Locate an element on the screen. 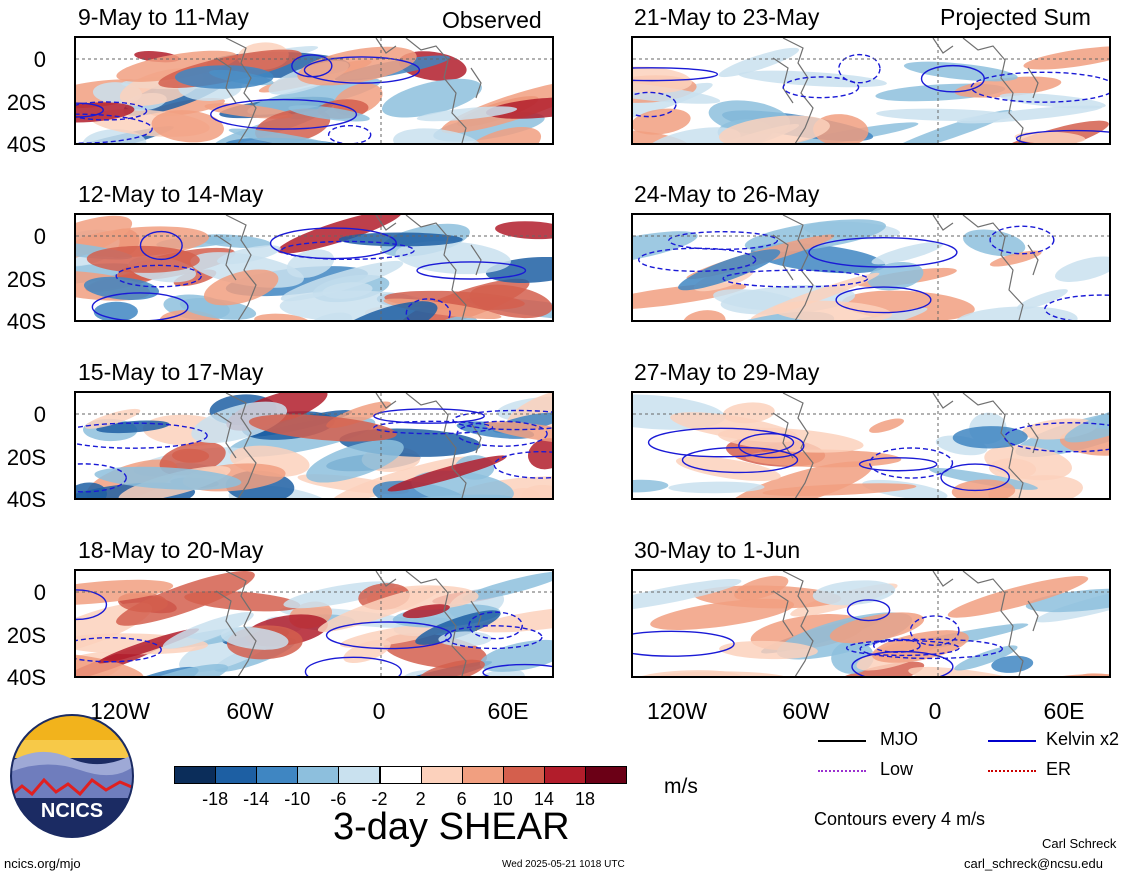  colorbar-tick-label: 6 is located at coordinates (461, 799).